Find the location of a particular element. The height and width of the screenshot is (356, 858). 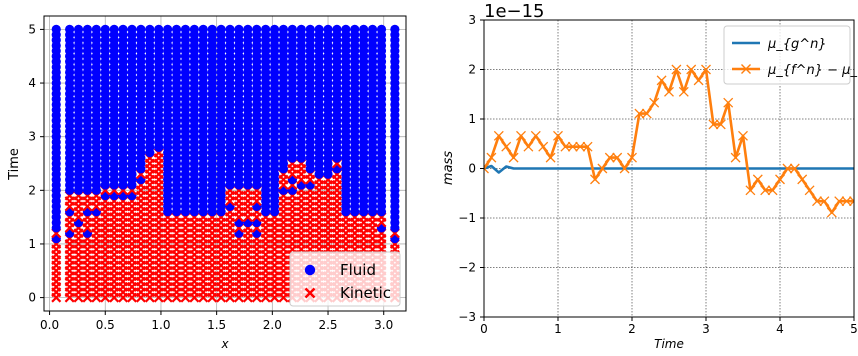

left-x-tick-label: 2.0 is located at coordinates (272, 325).